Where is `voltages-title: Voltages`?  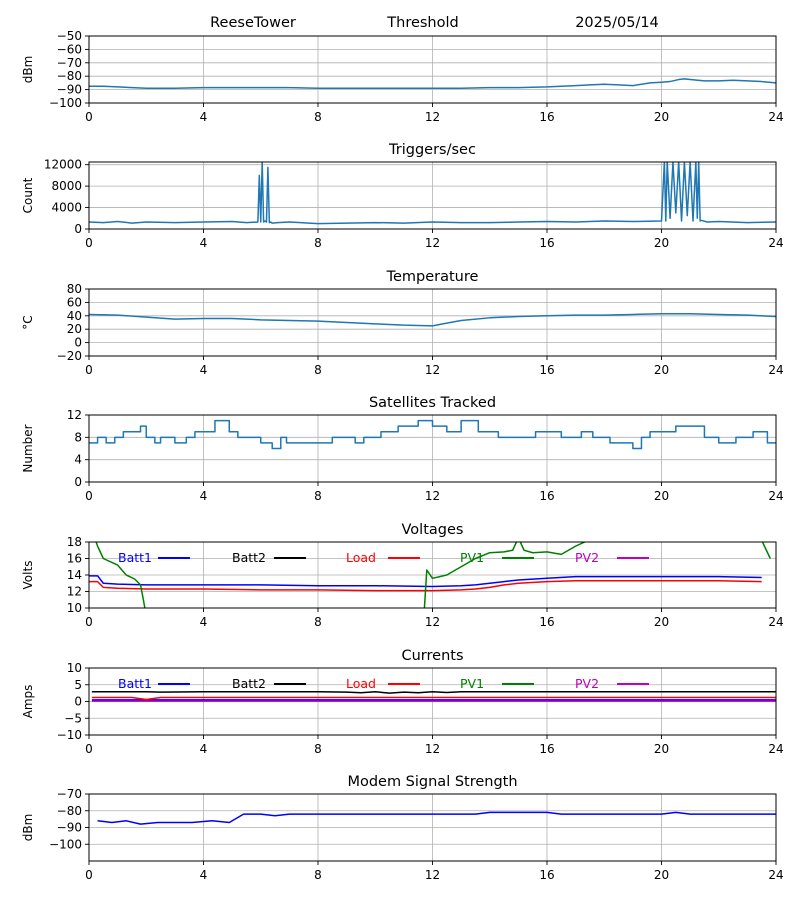
voltages-title: Voltages is located at coordinates (433, 530).